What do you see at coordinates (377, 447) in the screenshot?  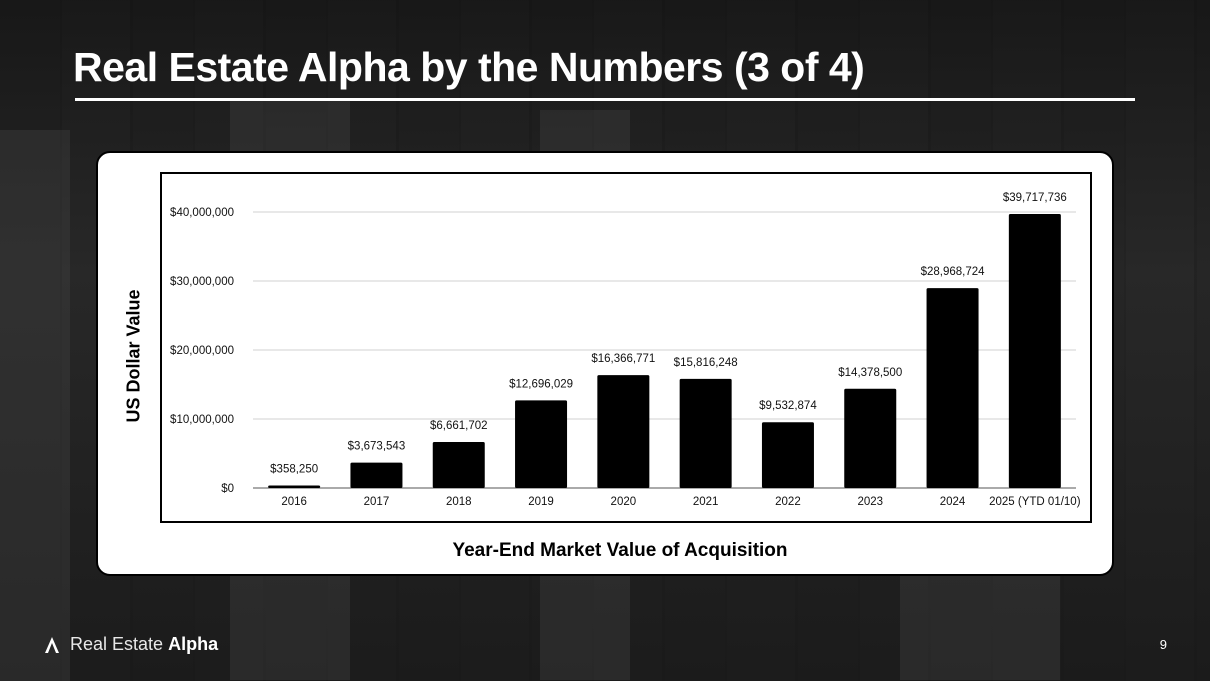 I see `data-label: $3,673,543` at bounding box center [377, 447].